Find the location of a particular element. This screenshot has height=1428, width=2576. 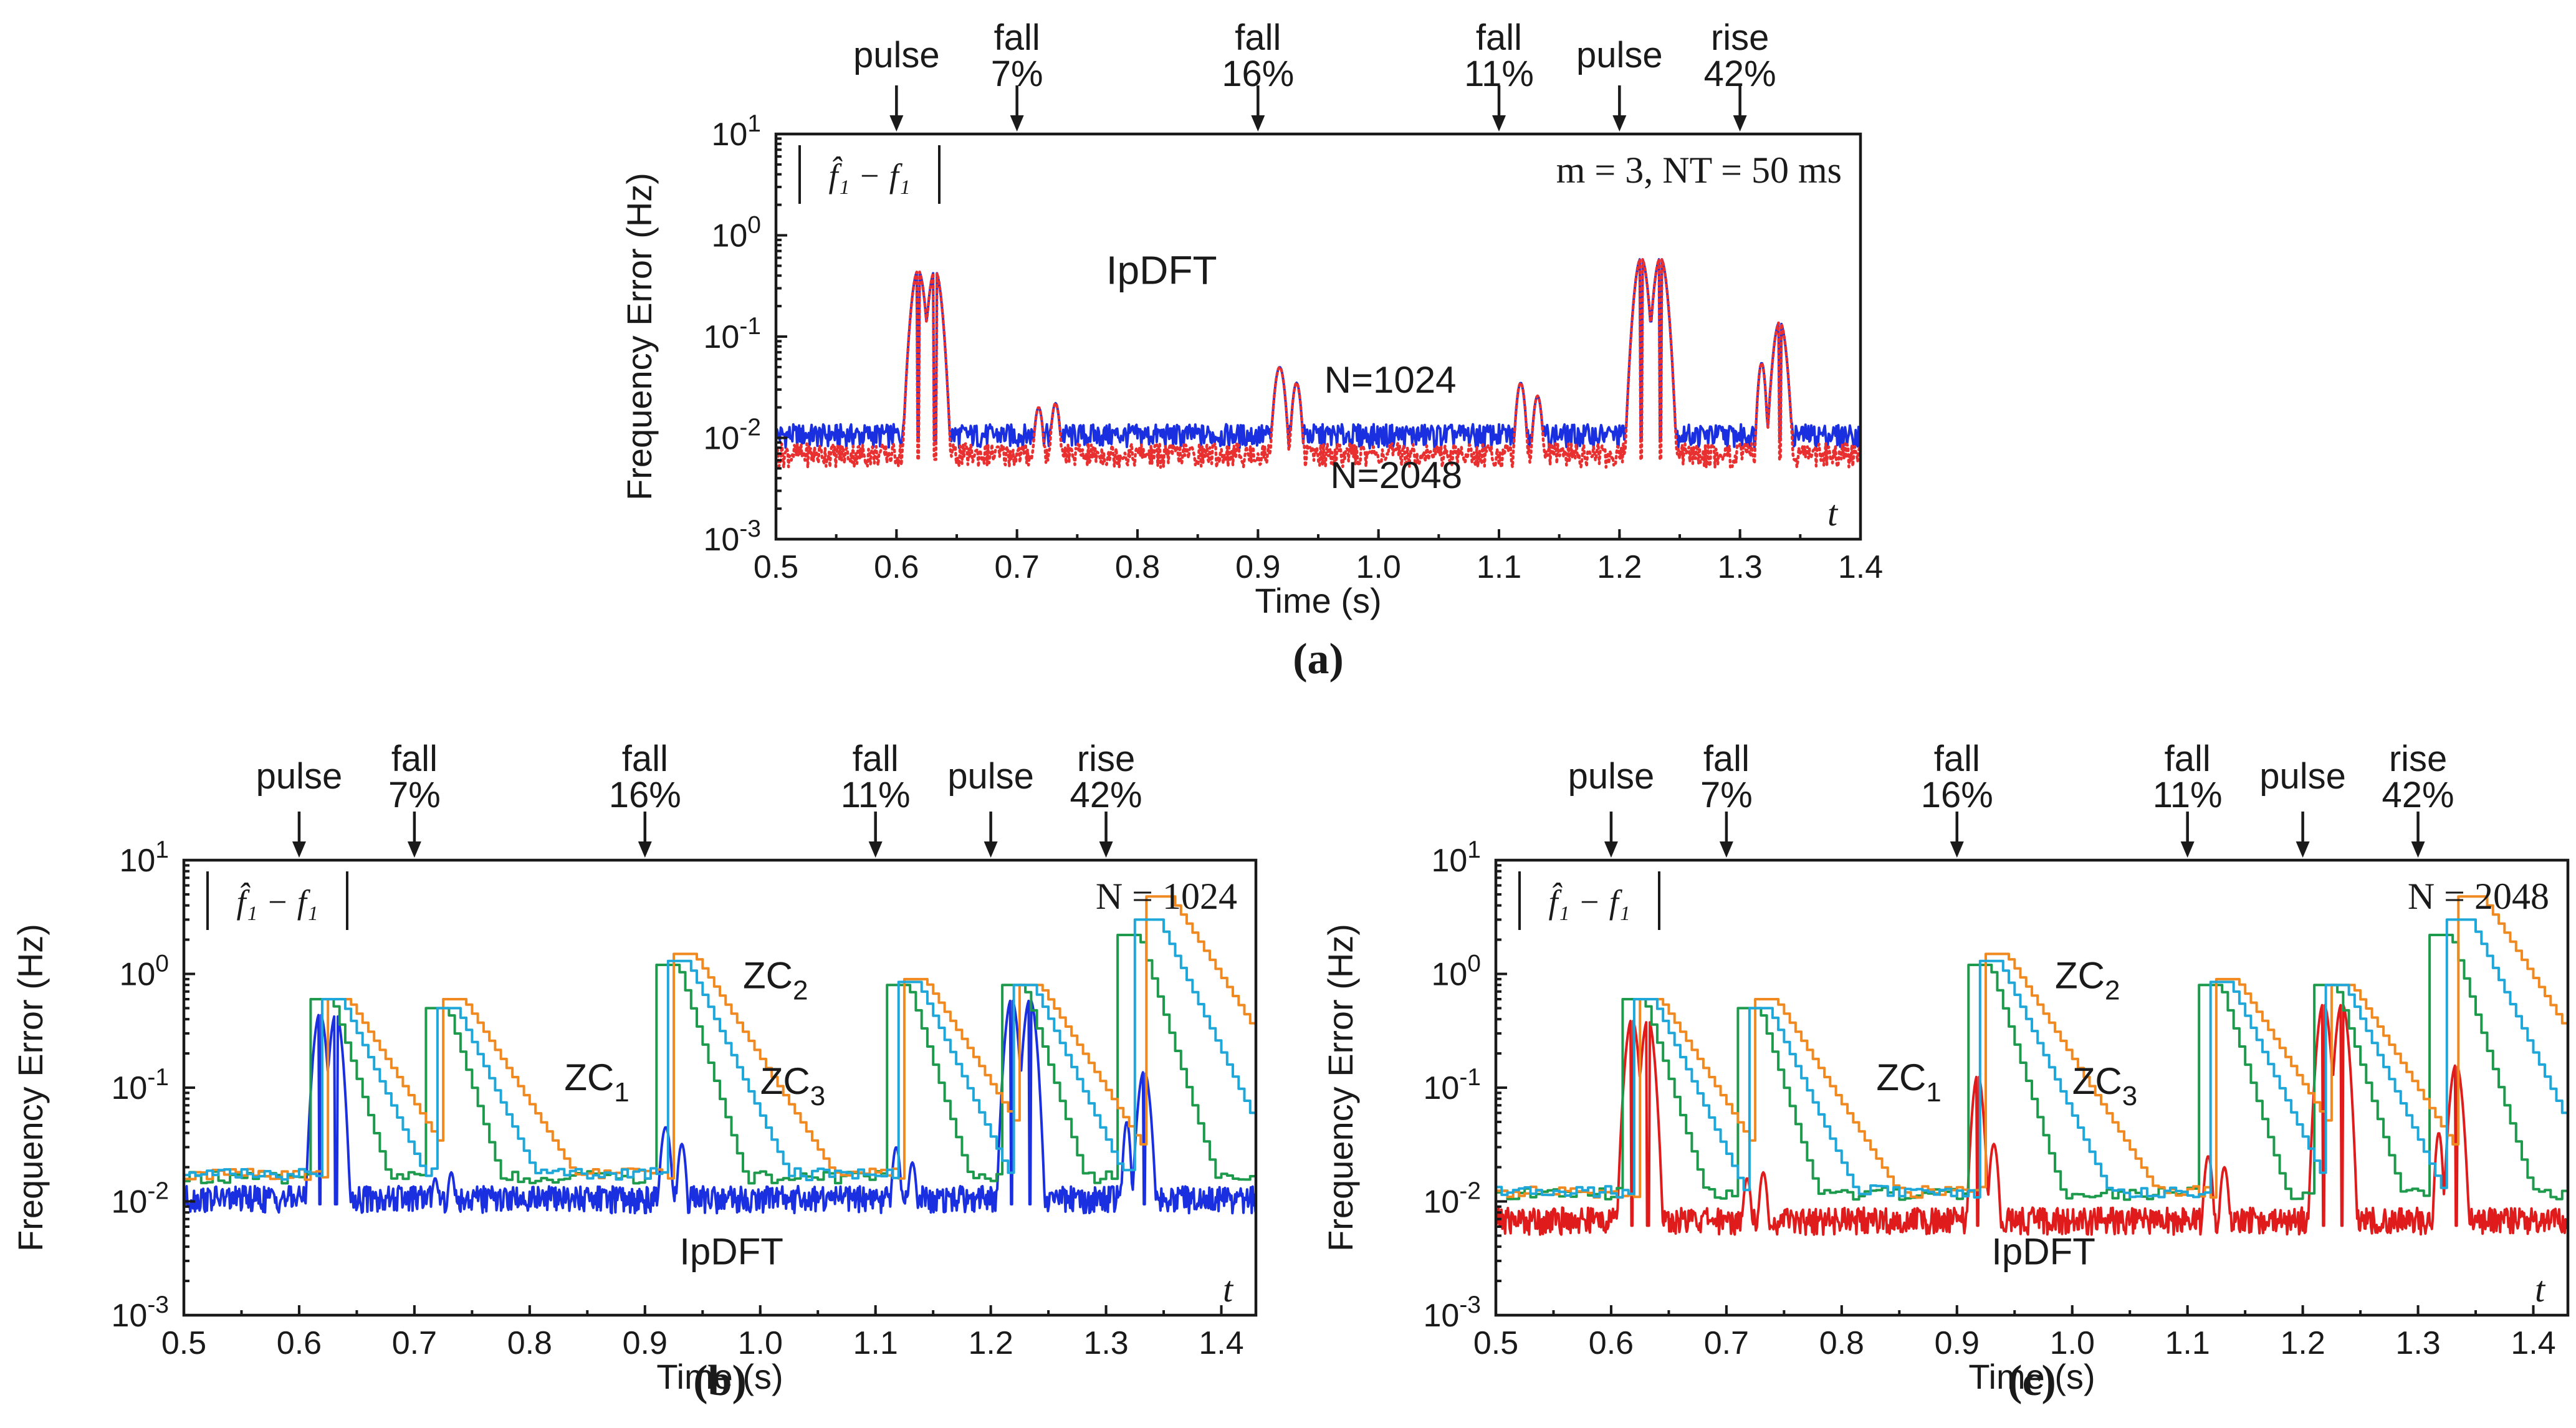

series-line-zc2 is located at coordinates (2032, 1047).